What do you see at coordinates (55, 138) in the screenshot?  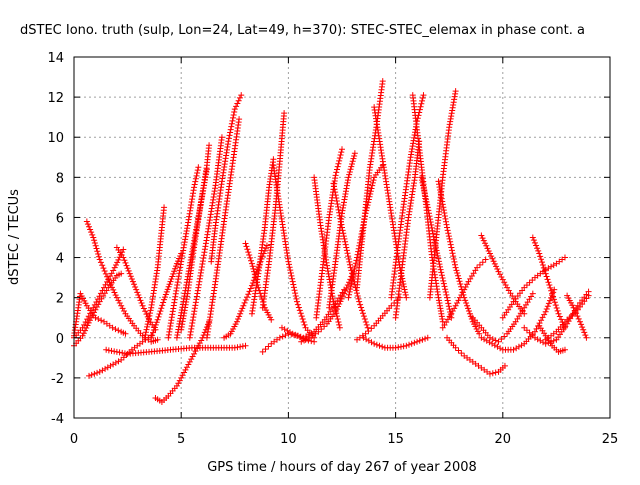 I see `y-tick-label: 10` at bounding box center [55, 138].